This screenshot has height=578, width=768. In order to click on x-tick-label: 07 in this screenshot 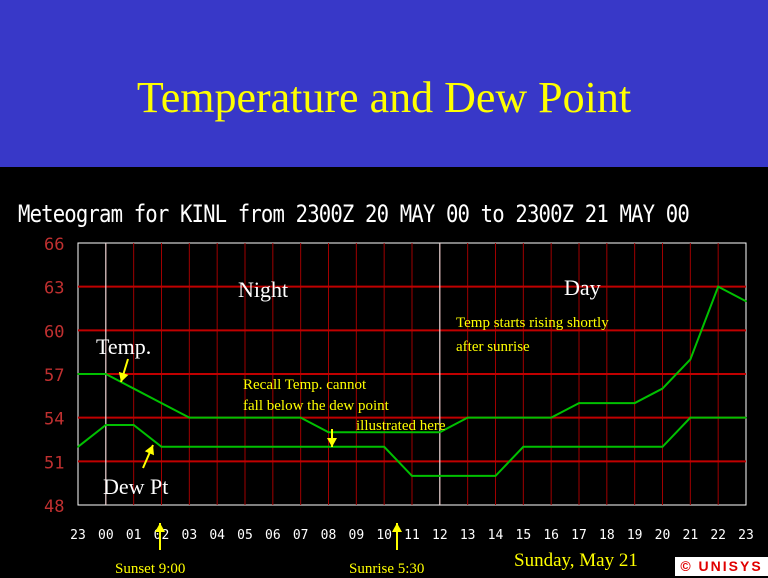, I will do `click(301, 535)`.